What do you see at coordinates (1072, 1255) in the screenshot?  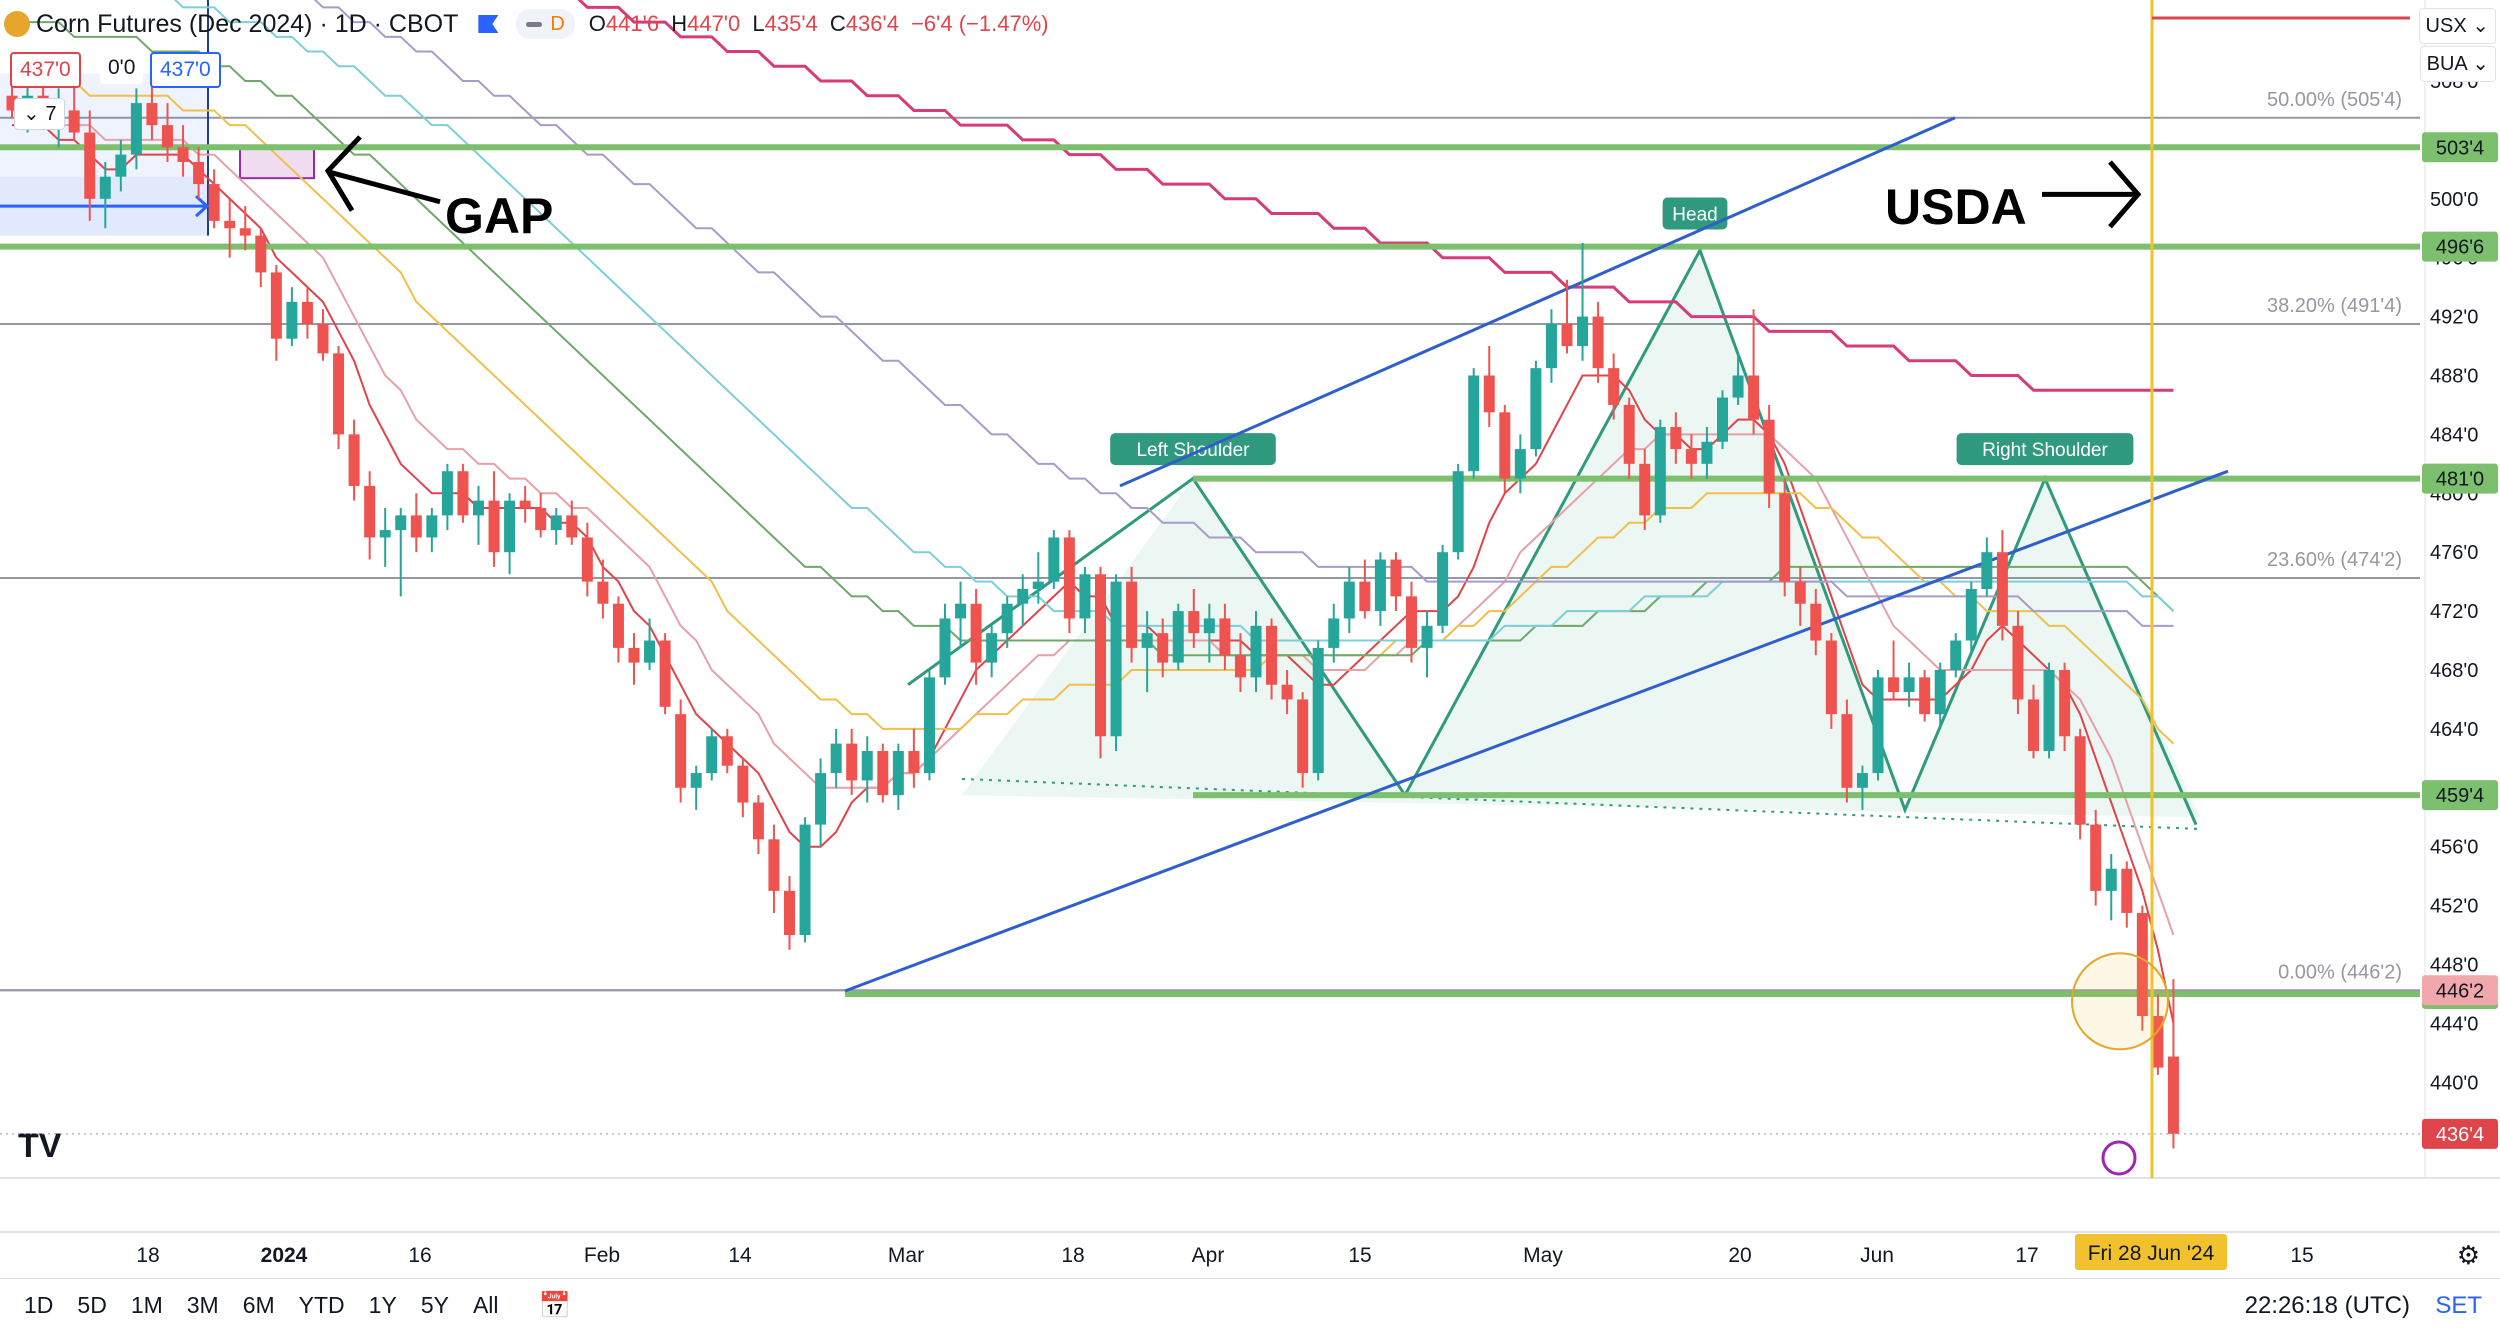 I see `time-tick: 18` at bounding box center [1072, 1255].